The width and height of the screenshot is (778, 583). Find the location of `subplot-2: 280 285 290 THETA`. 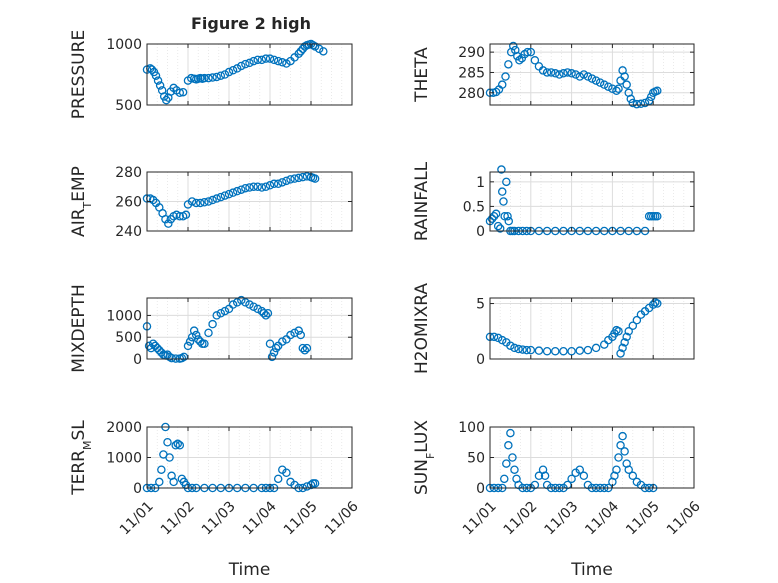

subplot-2: 280 285 290 THETA is located at coordinates (553, 75).